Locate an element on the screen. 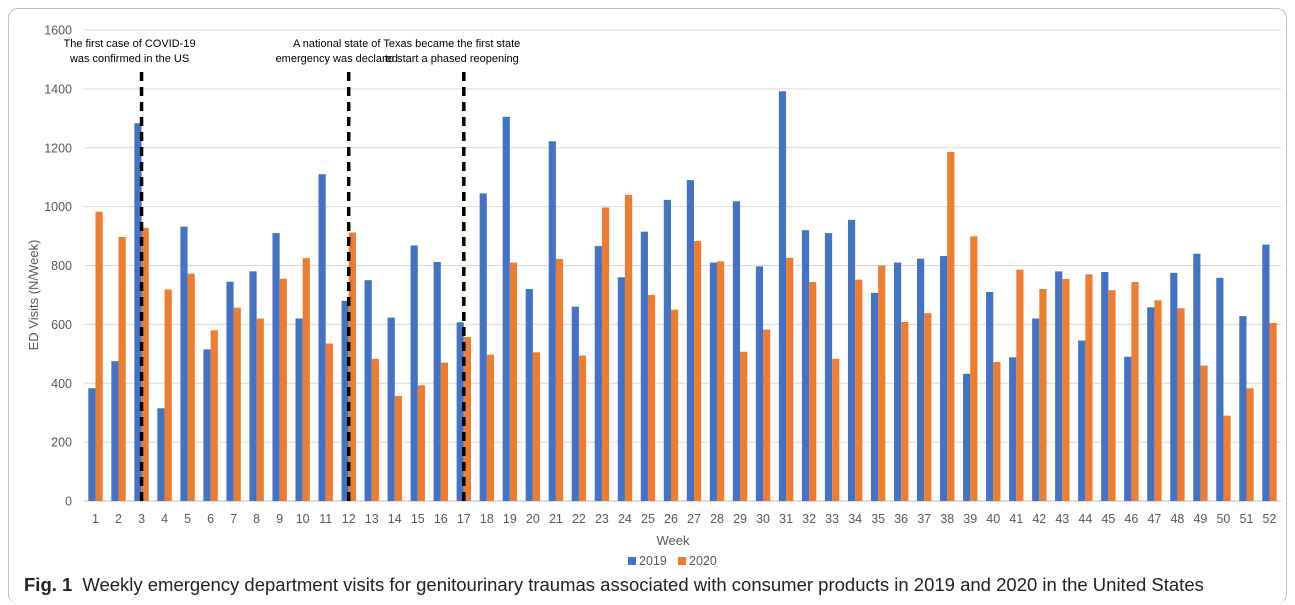  annotation-text: was confirmed in the US is located at coordinates (129, 59).